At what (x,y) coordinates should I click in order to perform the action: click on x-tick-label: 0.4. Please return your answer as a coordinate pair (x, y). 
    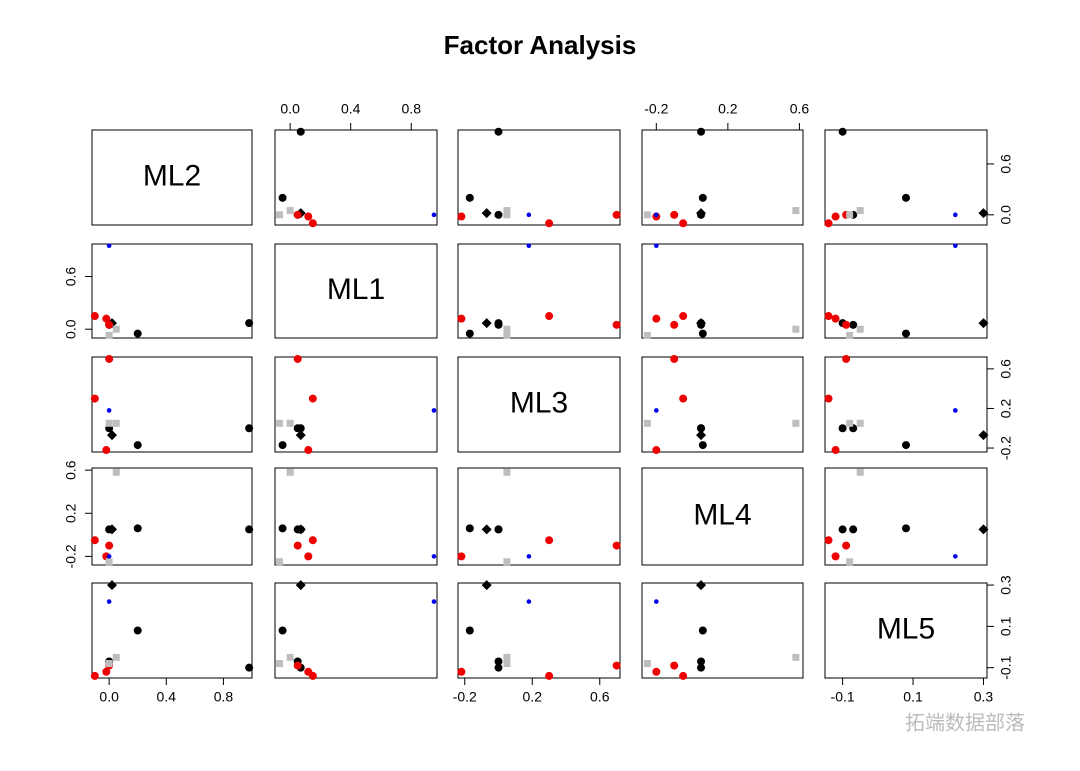
    Looking at the image, I should click on (167, 697).